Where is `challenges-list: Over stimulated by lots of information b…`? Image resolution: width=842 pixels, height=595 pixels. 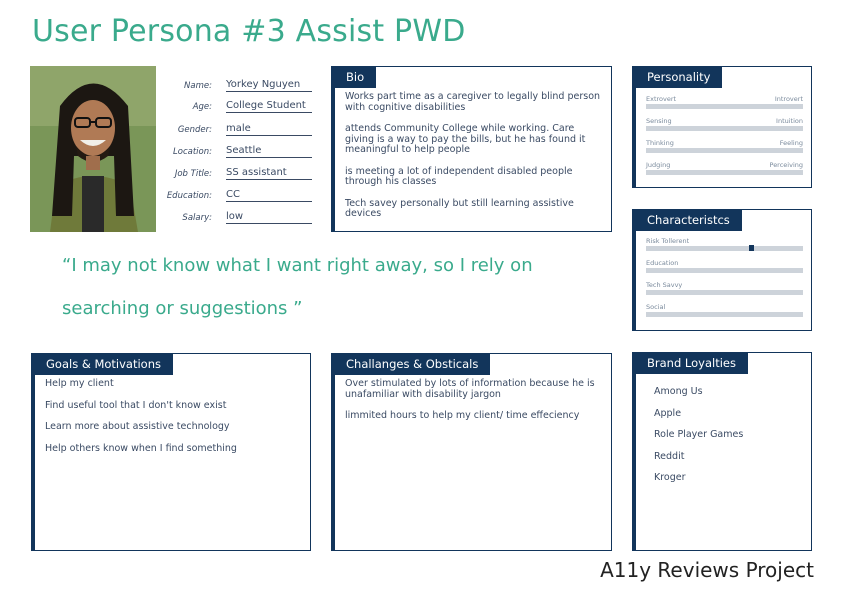 challenges-list: Over stimulated by lots of information b… is located at coordinates (473, 405).